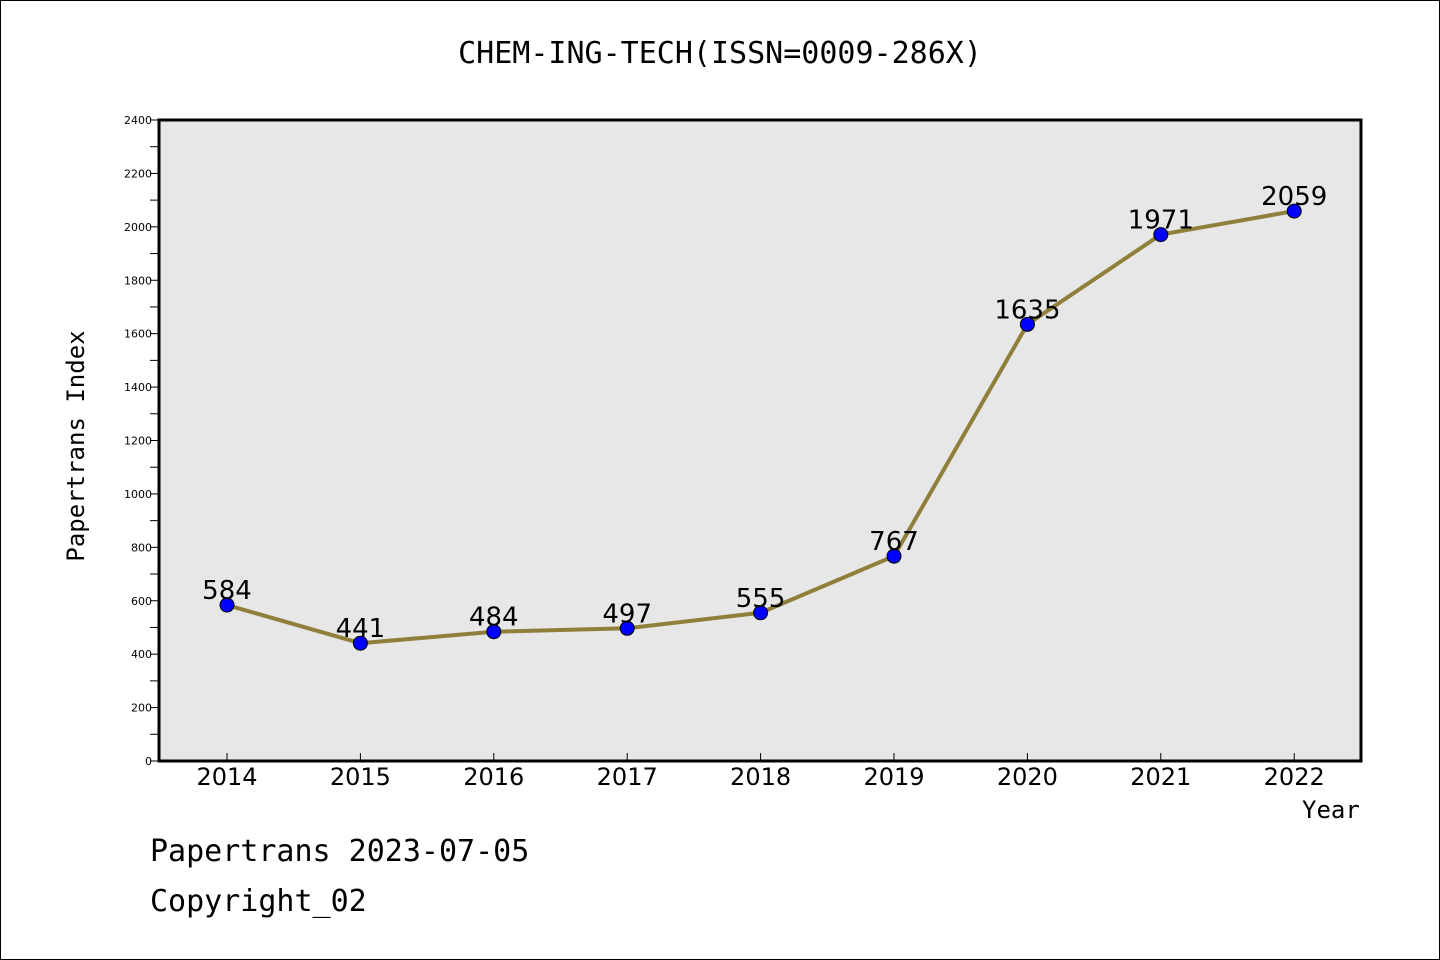 The height and width of the screenshot is (960, 1440). Describe the element at coordinates (138, 173) in the screenshot. I see `y-tick-label: 2200` at that location.